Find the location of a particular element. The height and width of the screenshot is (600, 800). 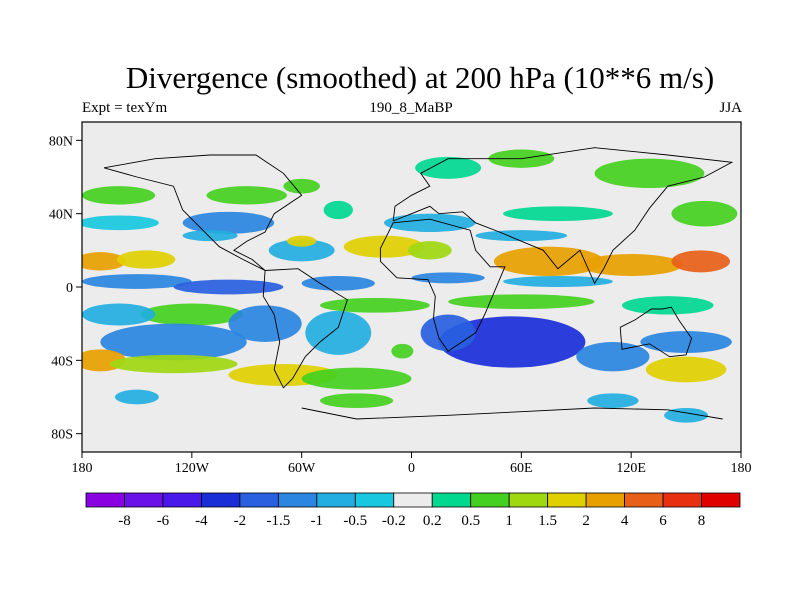

subtitle-right: JJA is located at coordinates (730, 108).